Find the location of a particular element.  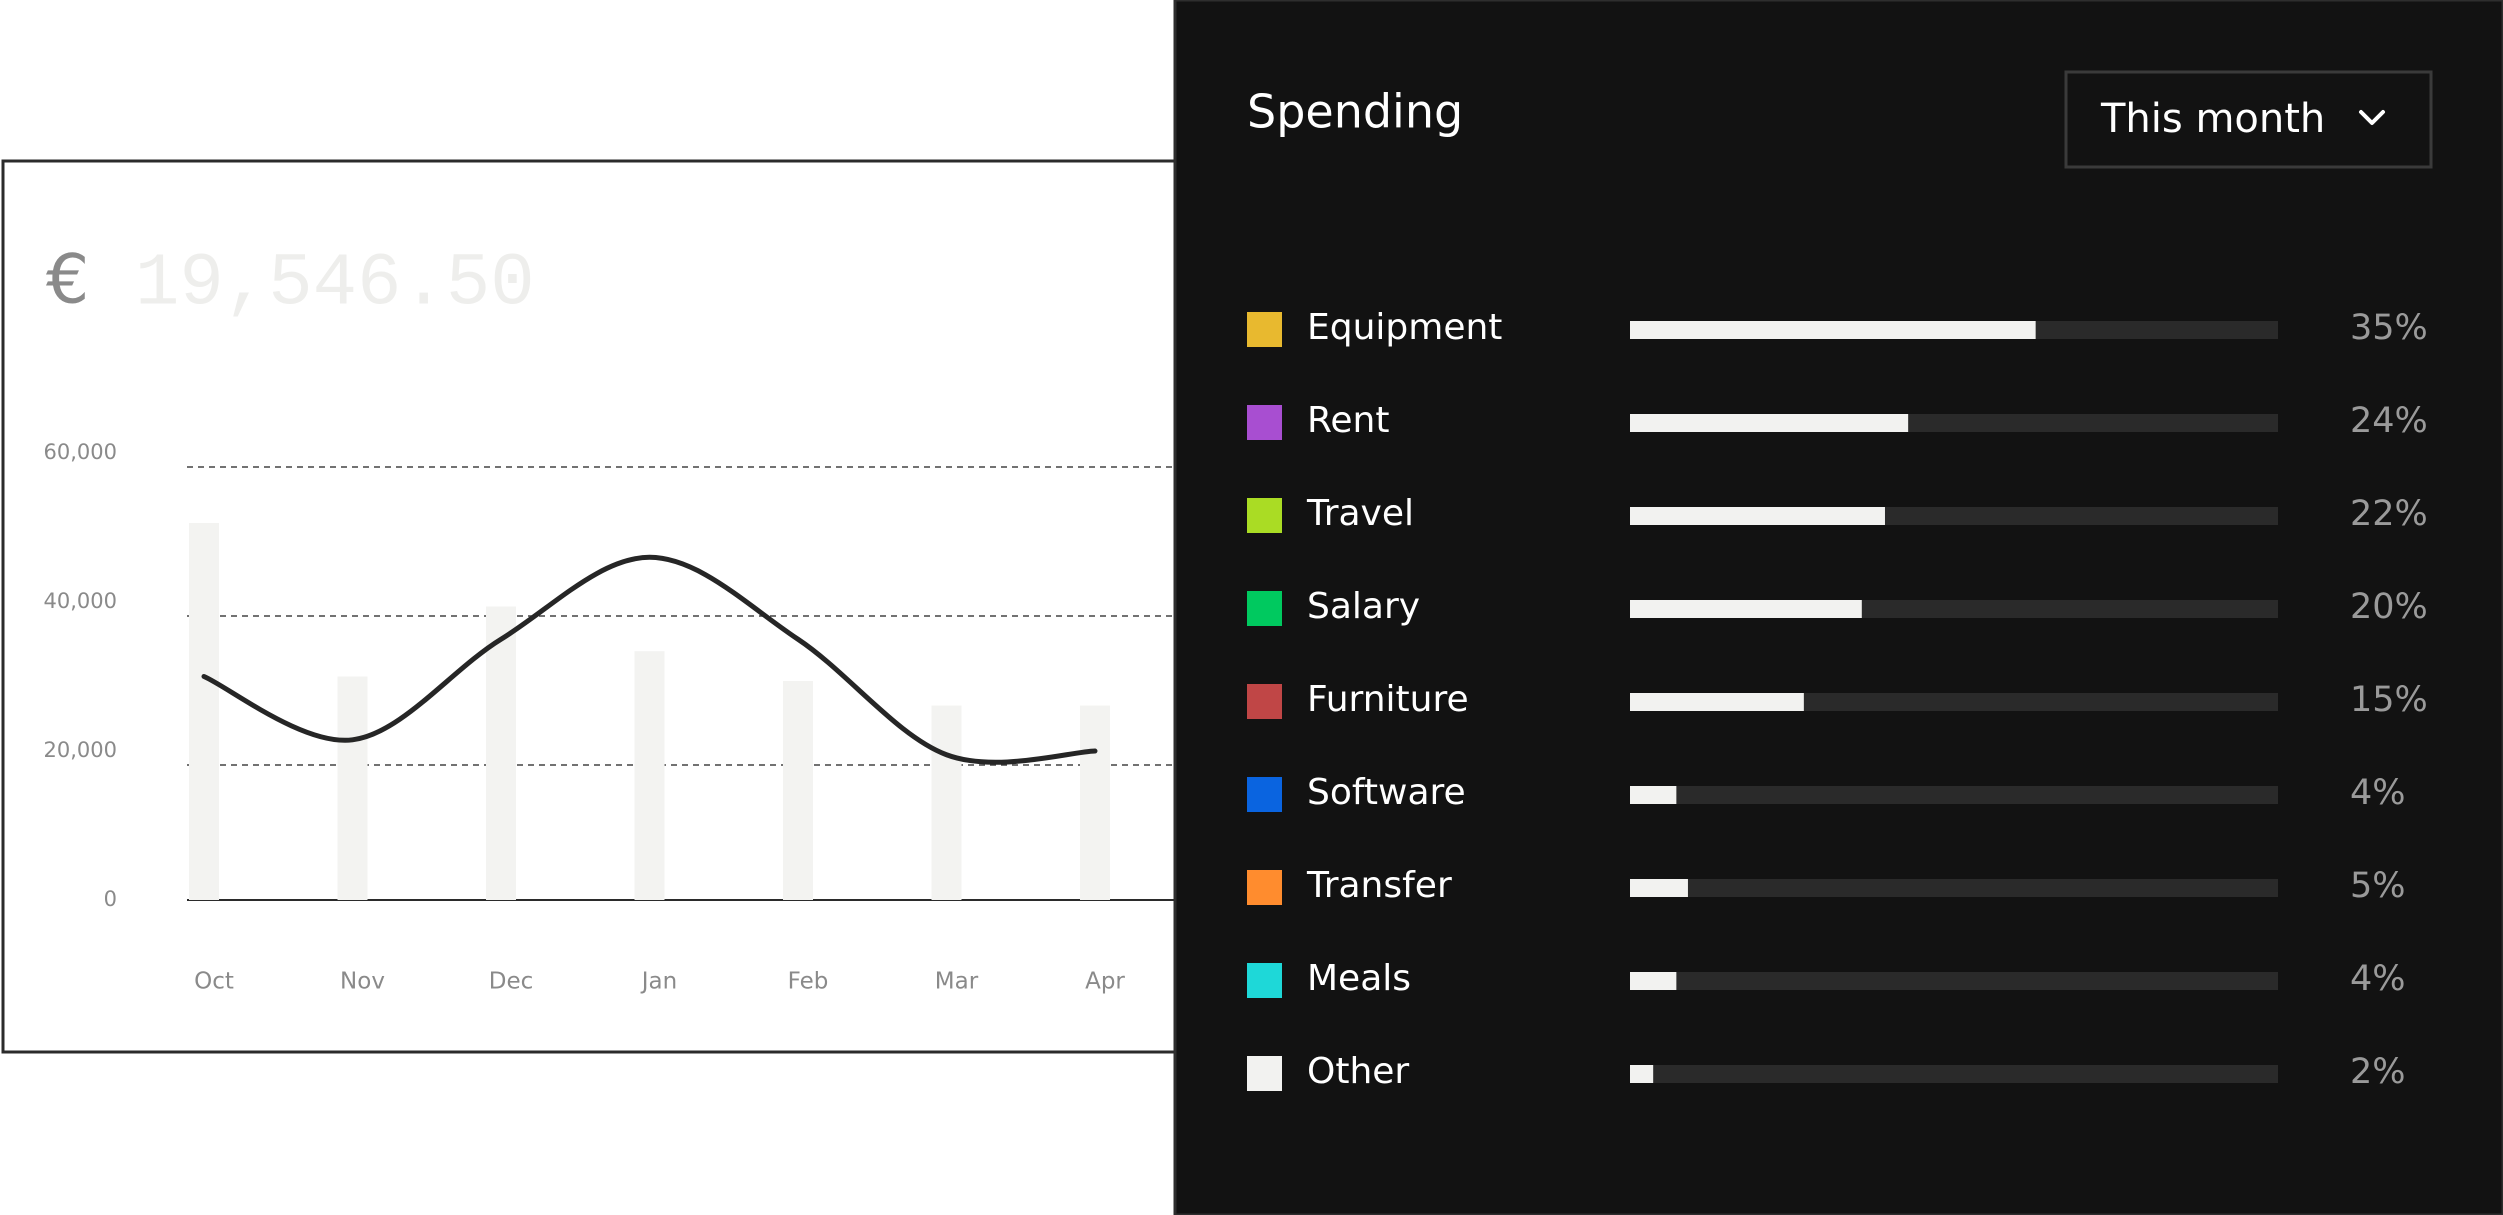

y-tick-label: 60,000 is located at coordinates (80, 452).